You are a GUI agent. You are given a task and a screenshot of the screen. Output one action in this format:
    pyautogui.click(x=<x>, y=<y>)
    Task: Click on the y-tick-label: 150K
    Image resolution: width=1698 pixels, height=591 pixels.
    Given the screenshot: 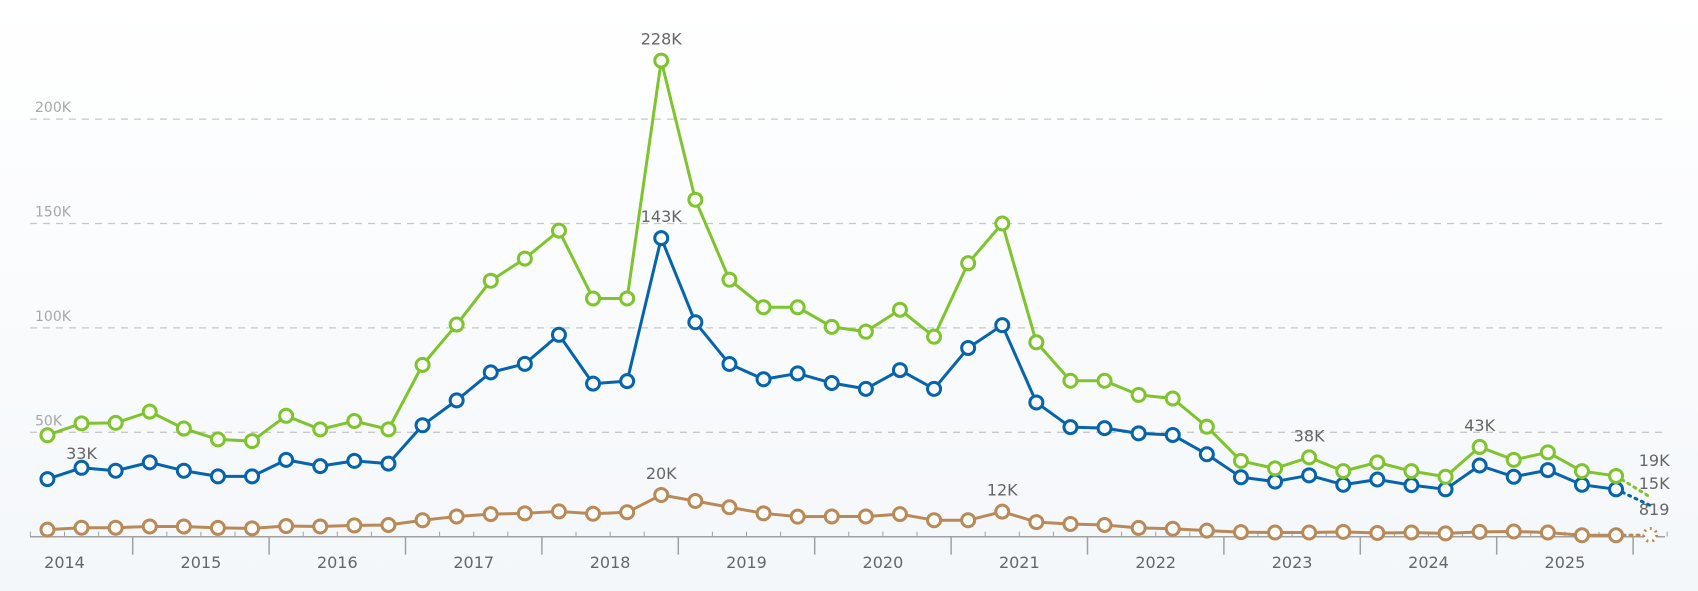 What is the action you would take?
    pyautogui.click(x=53, y=213)
    